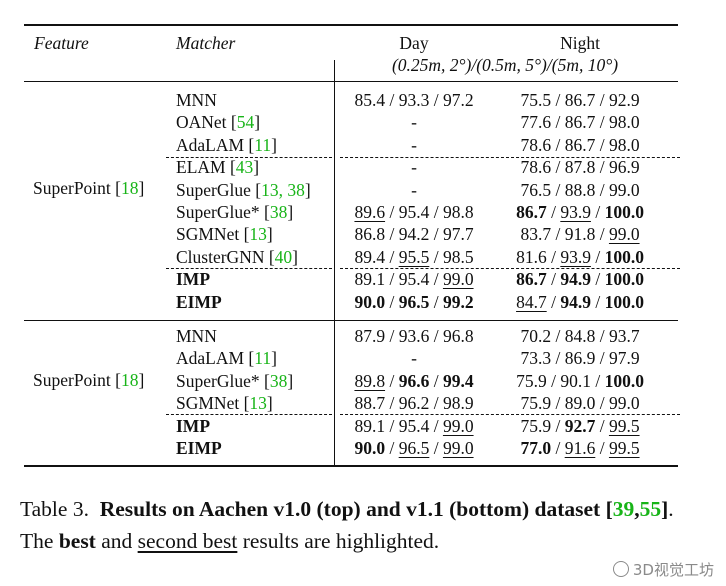  I want to click on result-value: 86.7, so click(531, 212).